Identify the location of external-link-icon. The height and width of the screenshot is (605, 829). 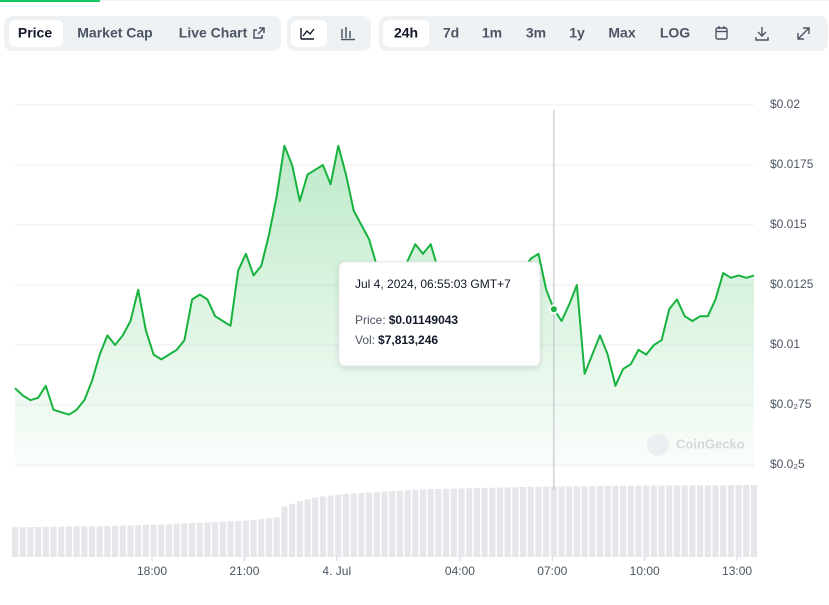
(259, 33).